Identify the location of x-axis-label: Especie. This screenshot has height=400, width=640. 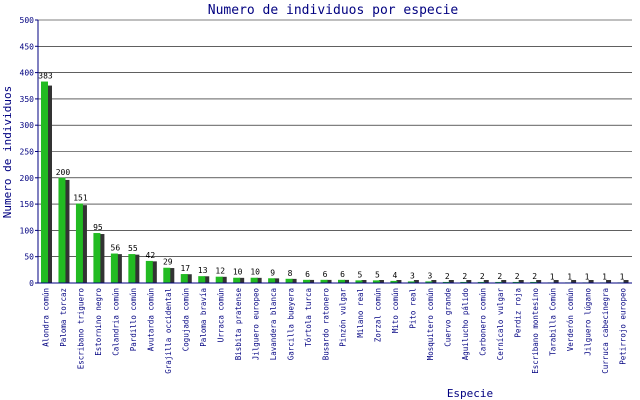
(470, 393).